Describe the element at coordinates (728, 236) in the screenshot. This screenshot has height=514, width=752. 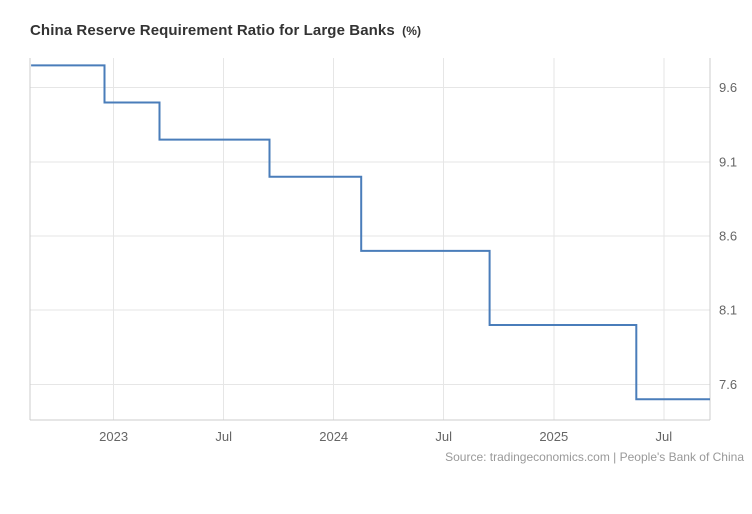
I see `y-axis-tick-label: 8.6` at that location.